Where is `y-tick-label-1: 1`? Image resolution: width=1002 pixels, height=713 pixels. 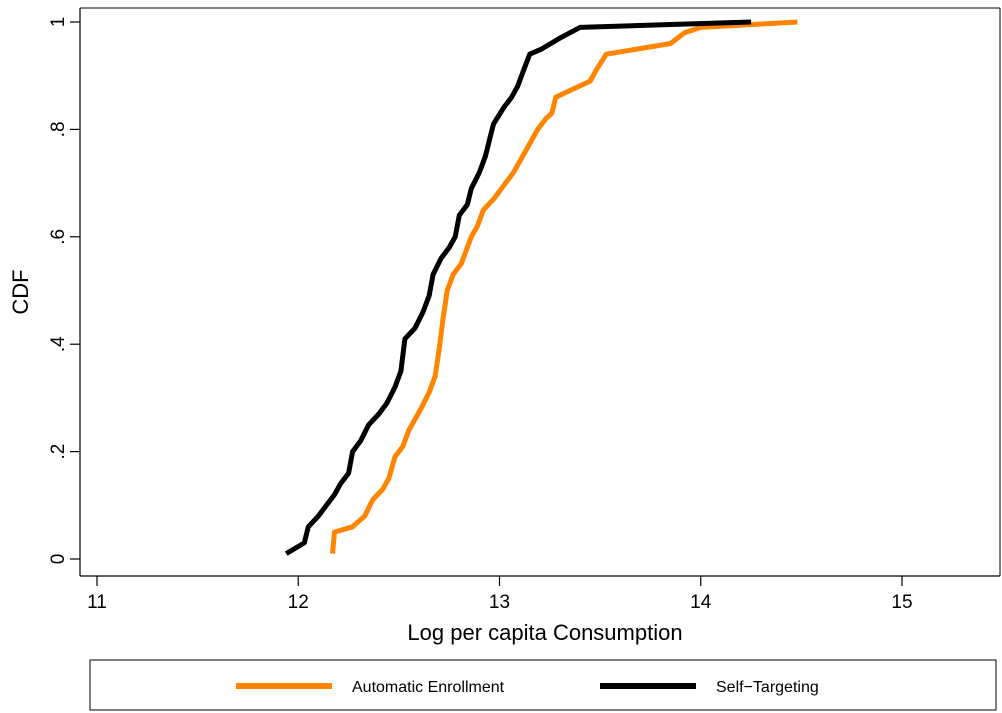
y-tick-label-1: 1 is located at coordinates (58, 22).